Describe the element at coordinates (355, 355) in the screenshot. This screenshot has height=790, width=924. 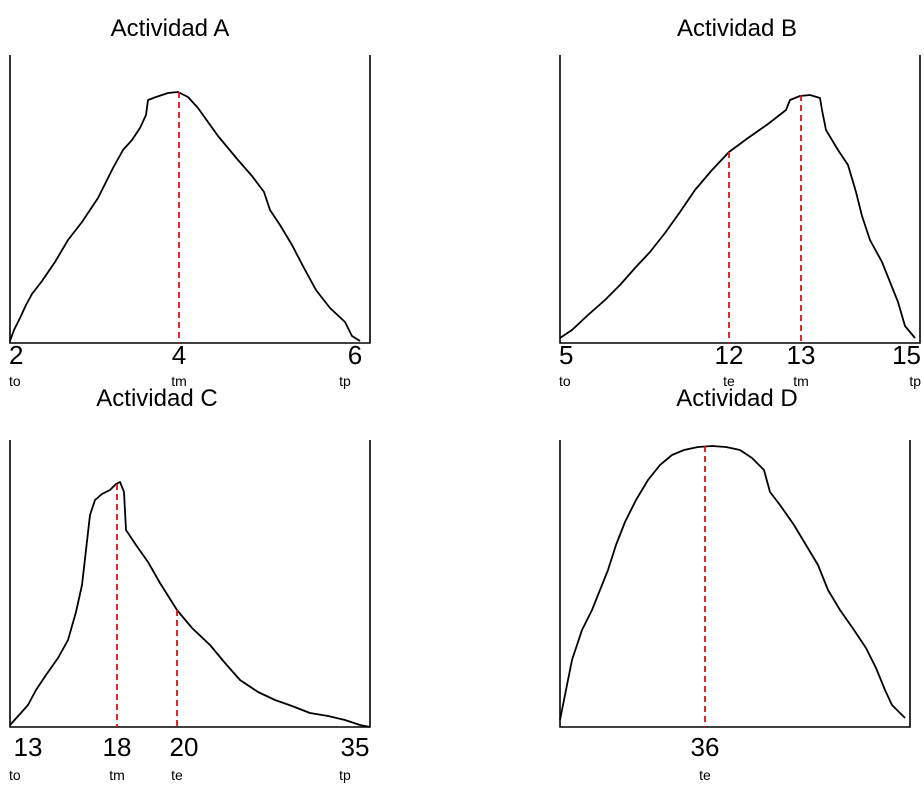
I see `tick-value-tp: 6` at that location.